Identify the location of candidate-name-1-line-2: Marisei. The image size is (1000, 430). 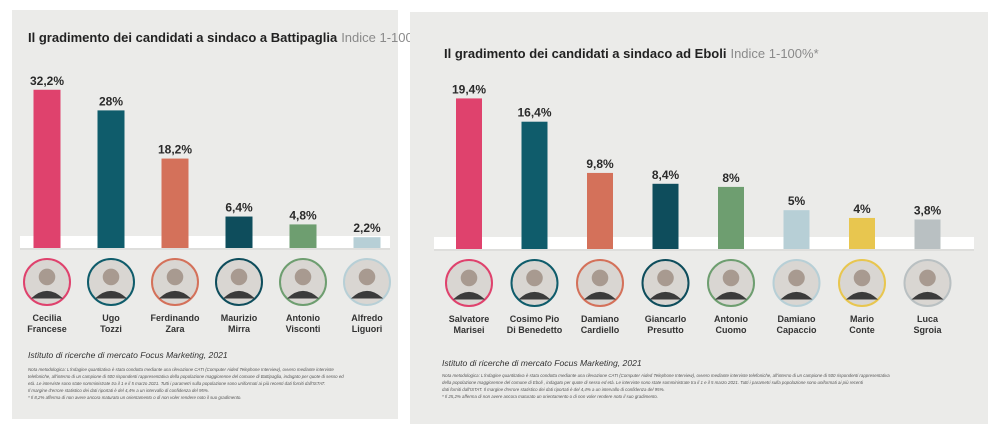
(468, 330).